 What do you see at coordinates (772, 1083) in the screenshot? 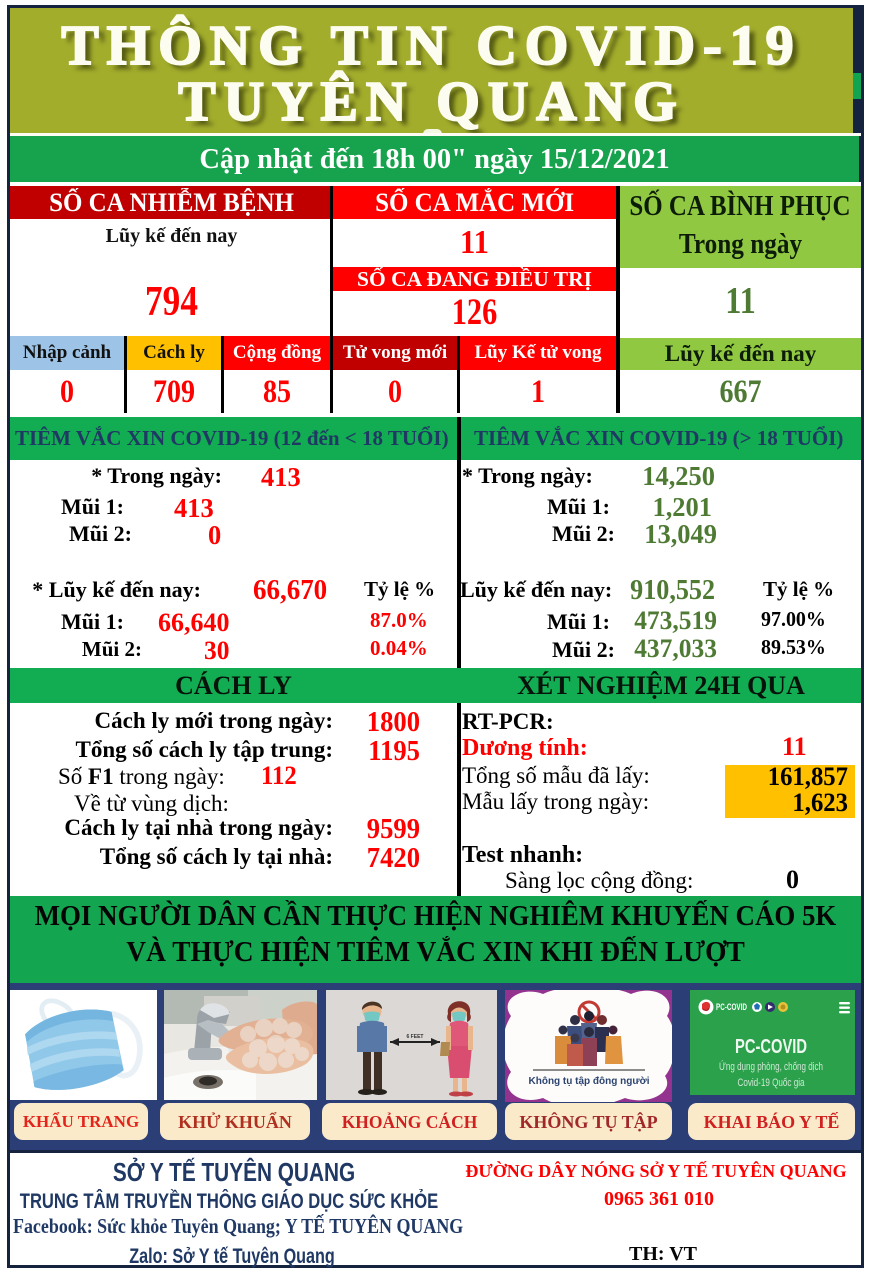
I see `svg-text: Covid-19 Quốc gia` at bounding box center [772, 1083].